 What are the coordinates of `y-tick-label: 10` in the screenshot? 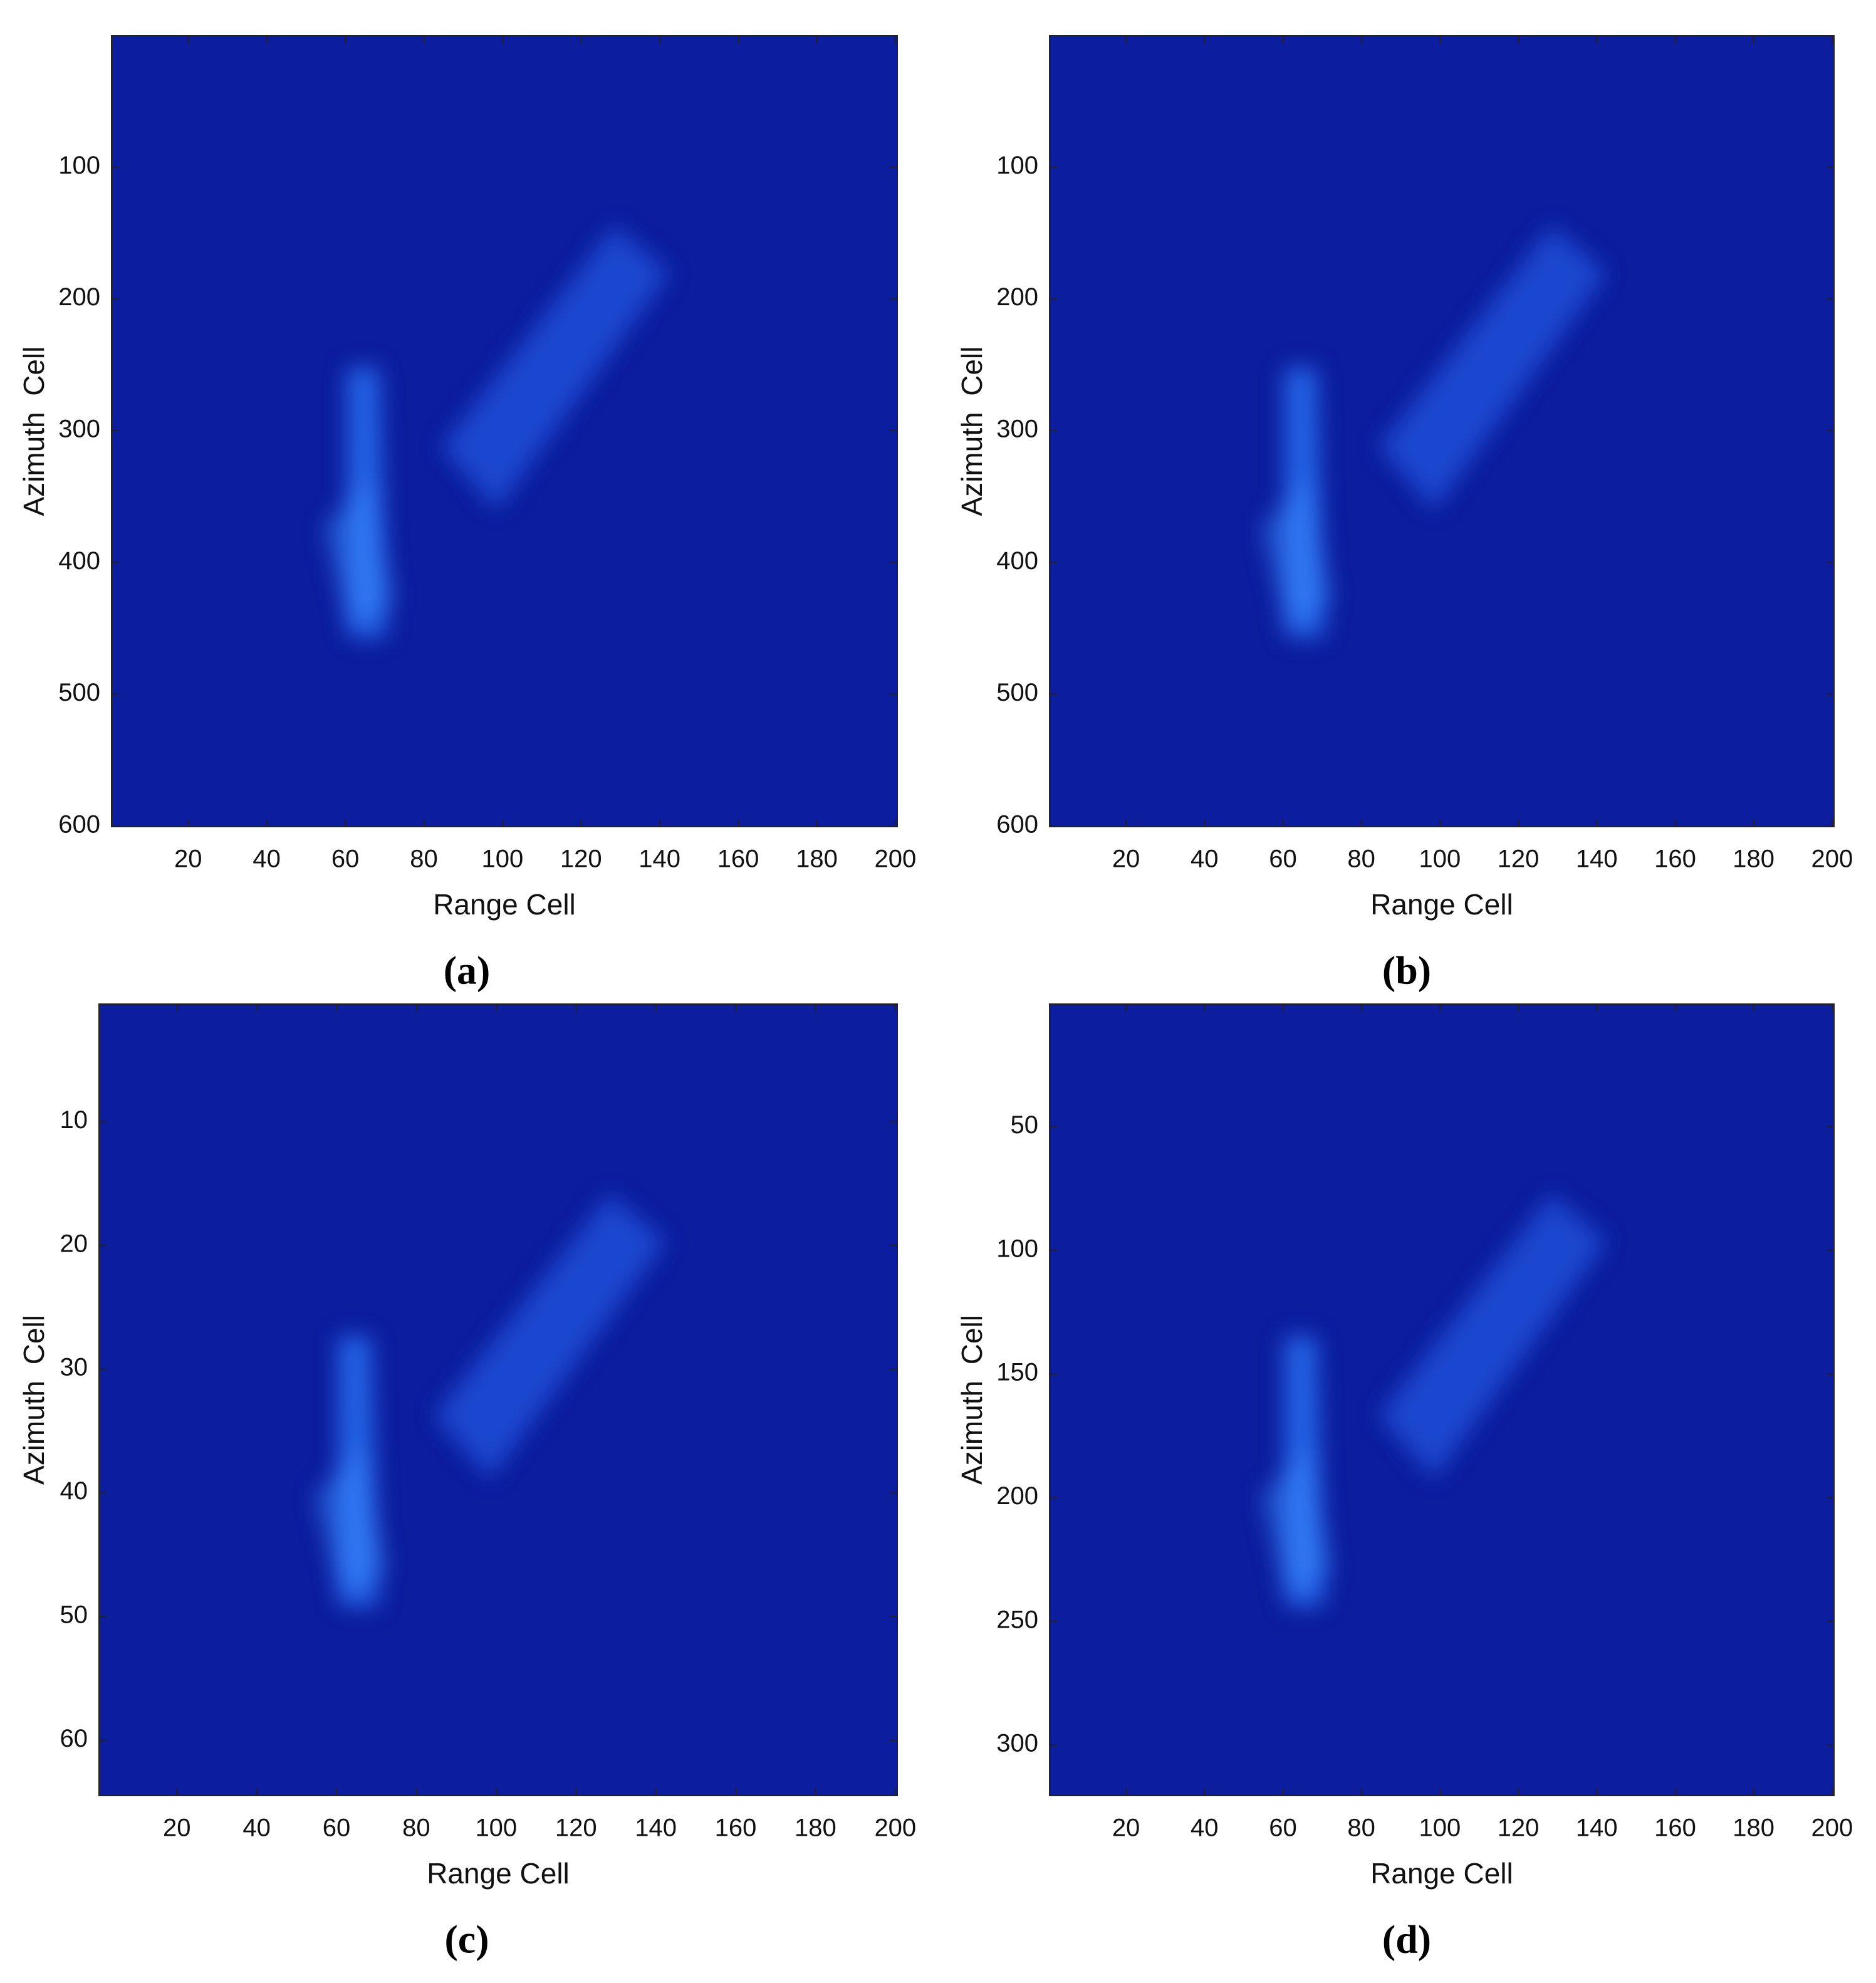 It's located at (74, 1120).